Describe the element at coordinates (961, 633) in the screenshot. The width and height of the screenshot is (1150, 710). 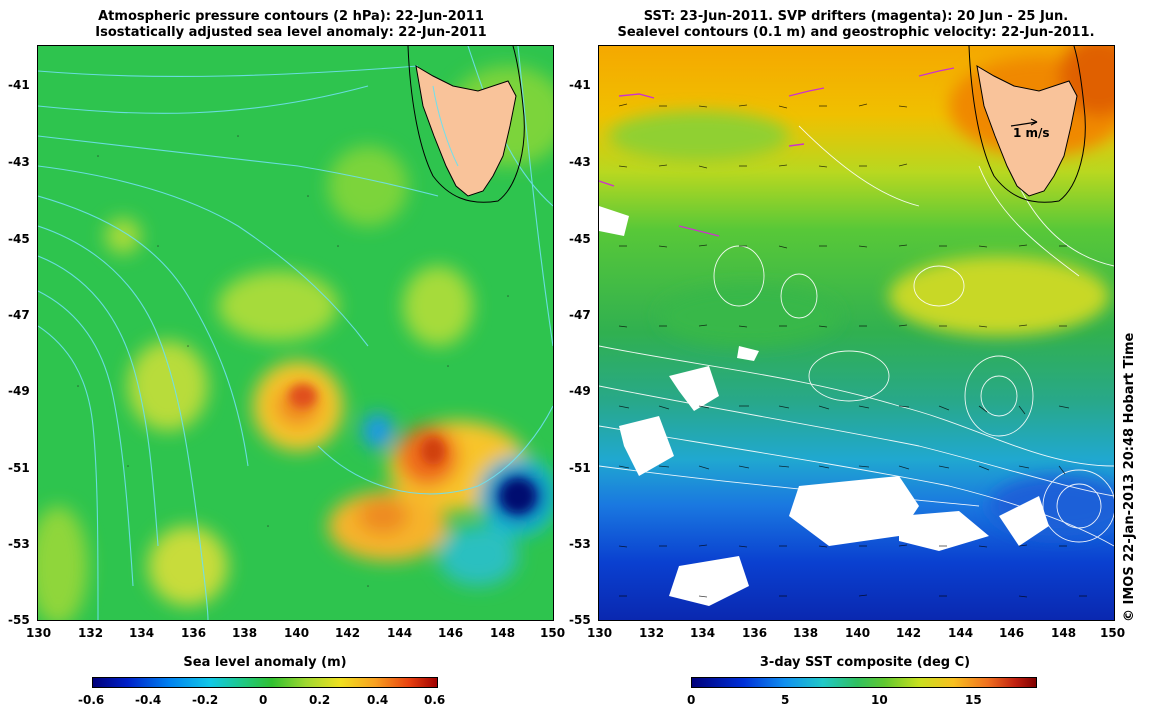
I see `right-lon-tick: 144` at that location.